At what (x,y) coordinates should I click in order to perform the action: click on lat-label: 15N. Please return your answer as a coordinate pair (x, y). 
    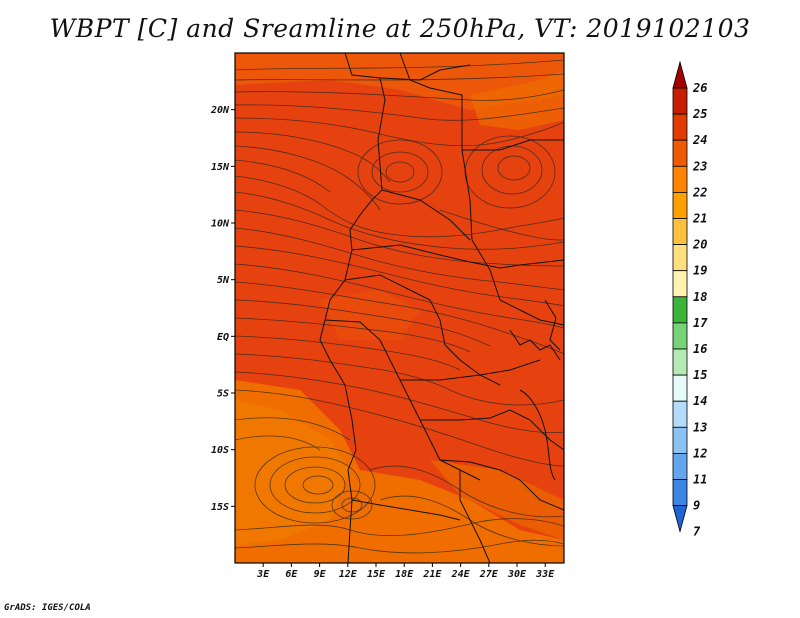
    Looking at the image, I should click on (220, 167).